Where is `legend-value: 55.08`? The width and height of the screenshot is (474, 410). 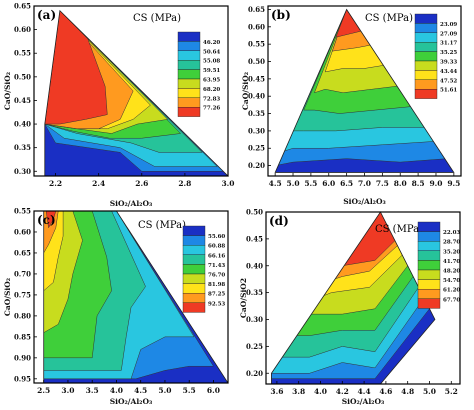
legend-value: 55.08 is located at coordinates (211, 62).